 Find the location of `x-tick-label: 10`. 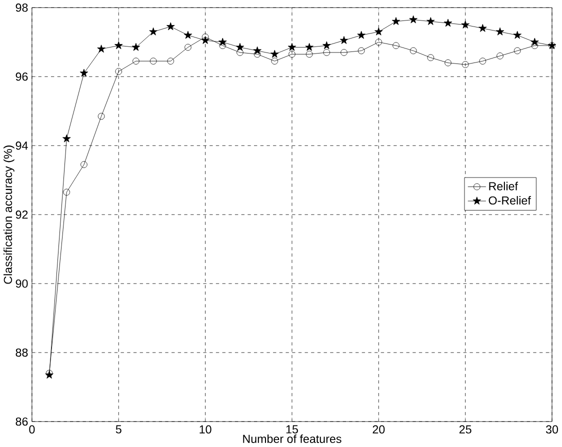

x-tick-label: 10 is located at coordinates (206, 430).